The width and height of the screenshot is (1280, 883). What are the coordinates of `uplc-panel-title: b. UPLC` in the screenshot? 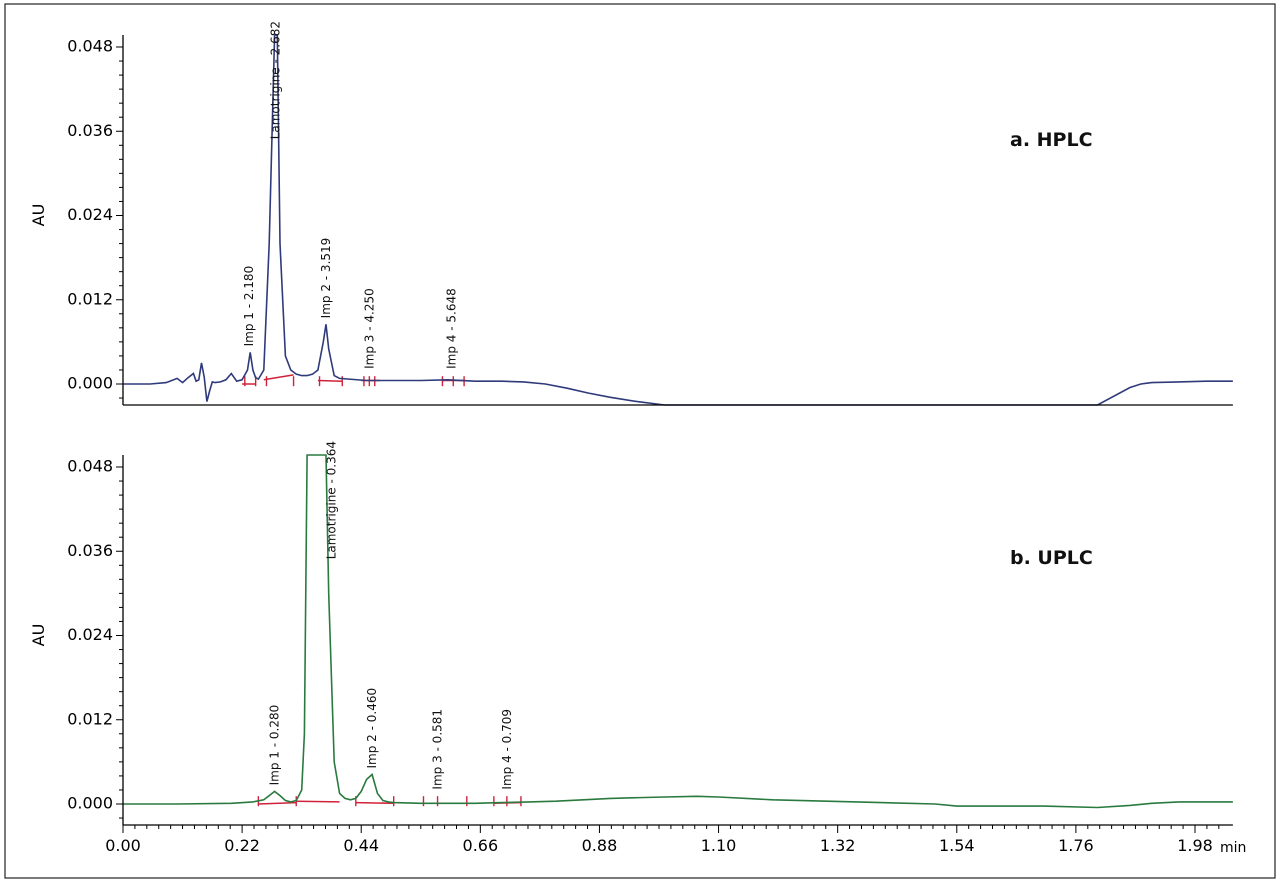 It's located at (1051, 558).